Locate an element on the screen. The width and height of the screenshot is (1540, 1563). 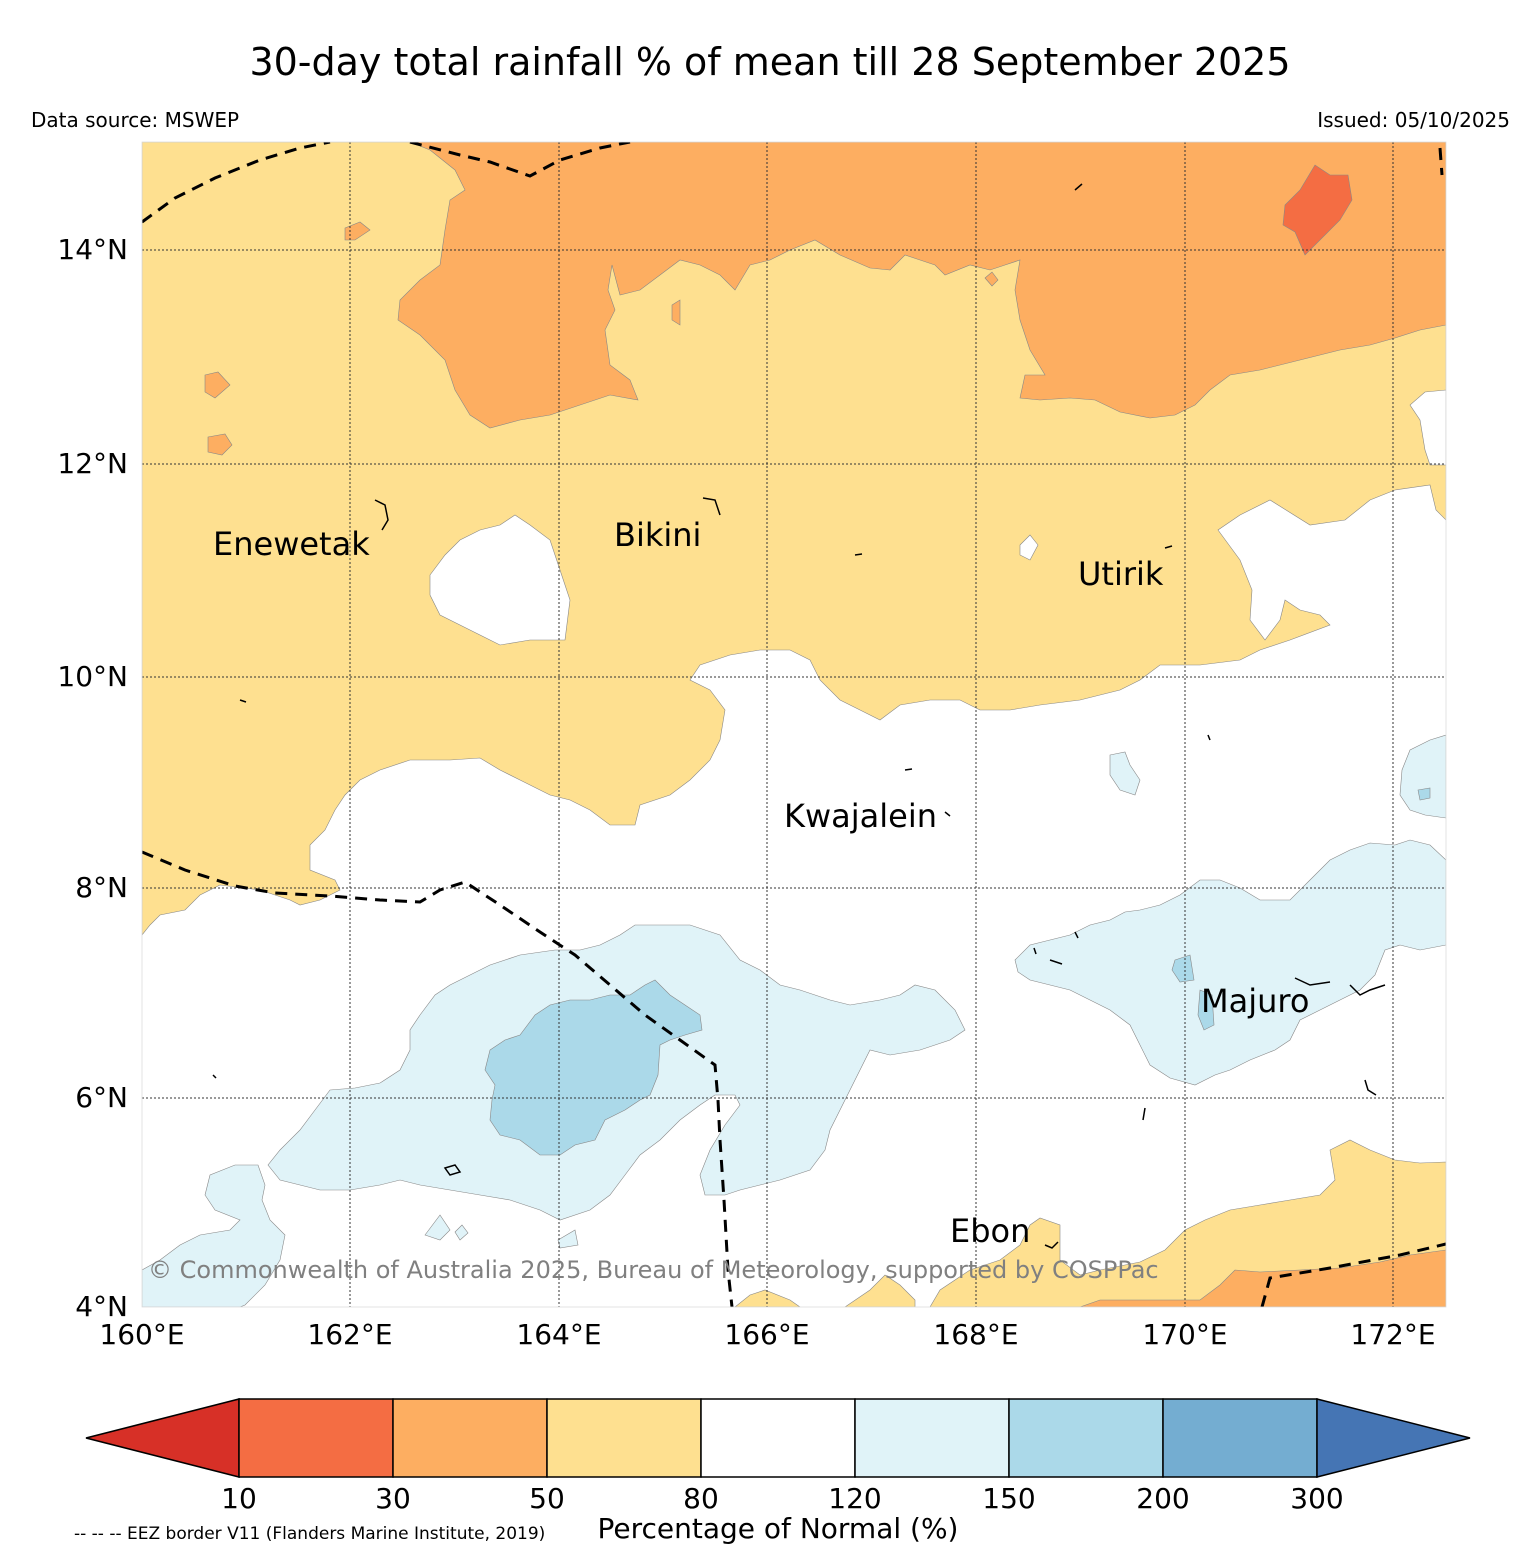
colorbar-label: 30 is located at coordinates (393, 1498).